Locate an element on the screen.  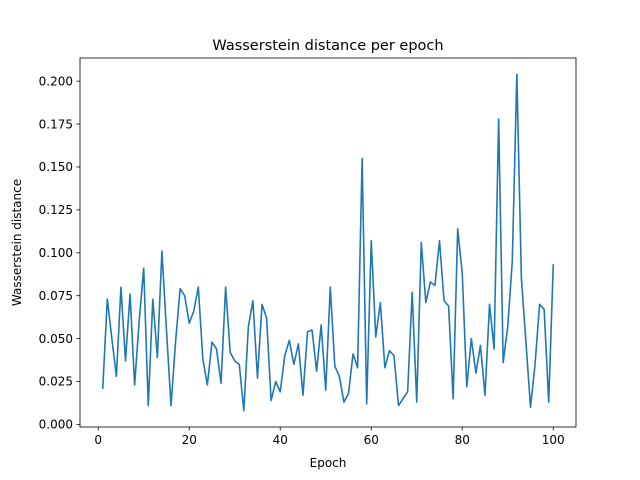
y-tick-label: 0.025 is located at coordinates (56, 382).